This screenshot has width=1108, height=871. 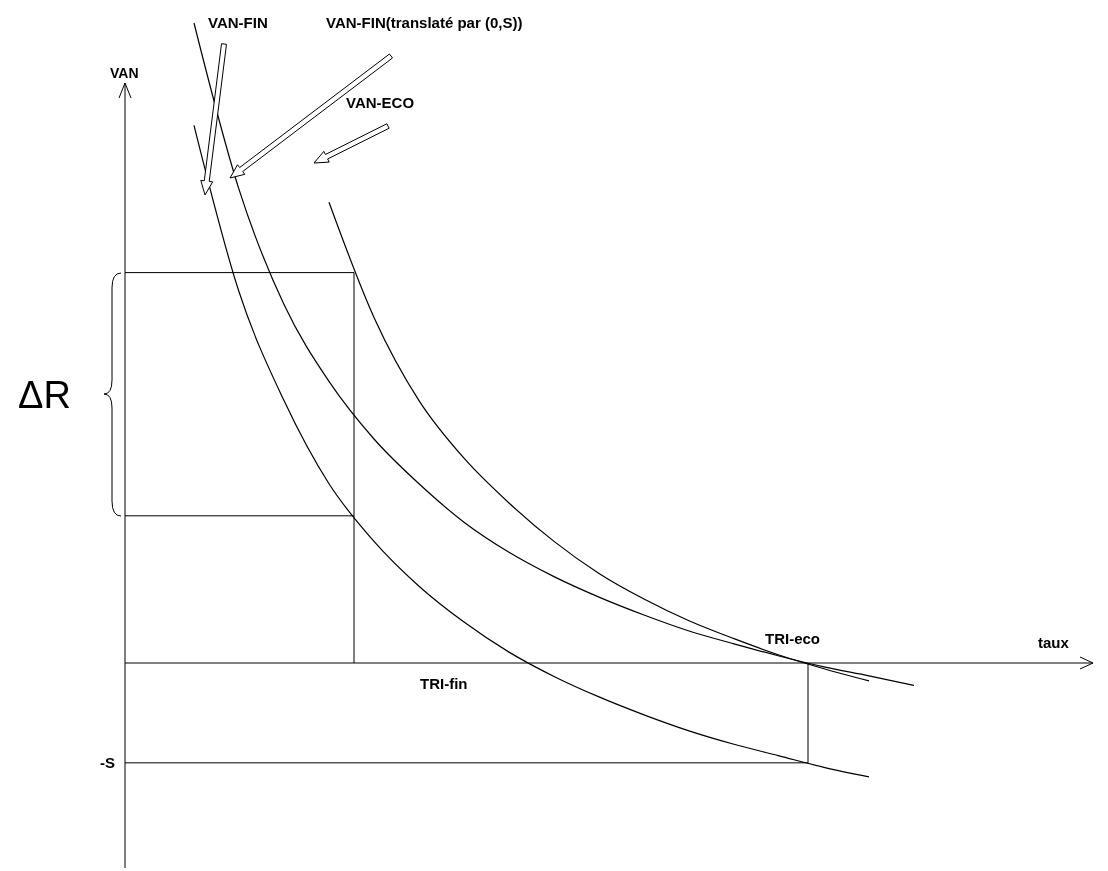 I want to click on annotation: VAN-ECO, so click(x=380, y=102).